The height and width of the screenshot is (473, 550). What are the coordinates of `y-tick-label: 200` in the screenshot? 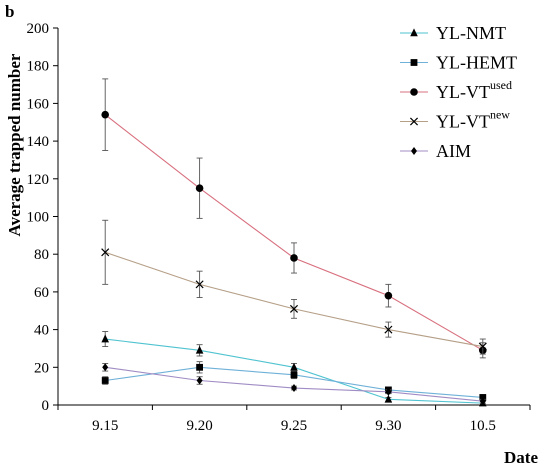 It's located at (38, 29).